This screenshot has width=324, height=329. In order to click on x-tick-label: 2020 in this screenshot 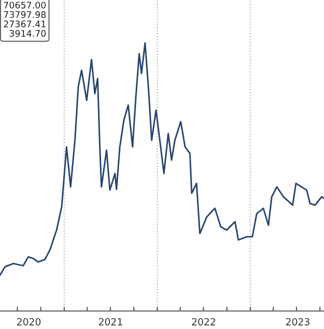, I will do `click(29, 322)`.